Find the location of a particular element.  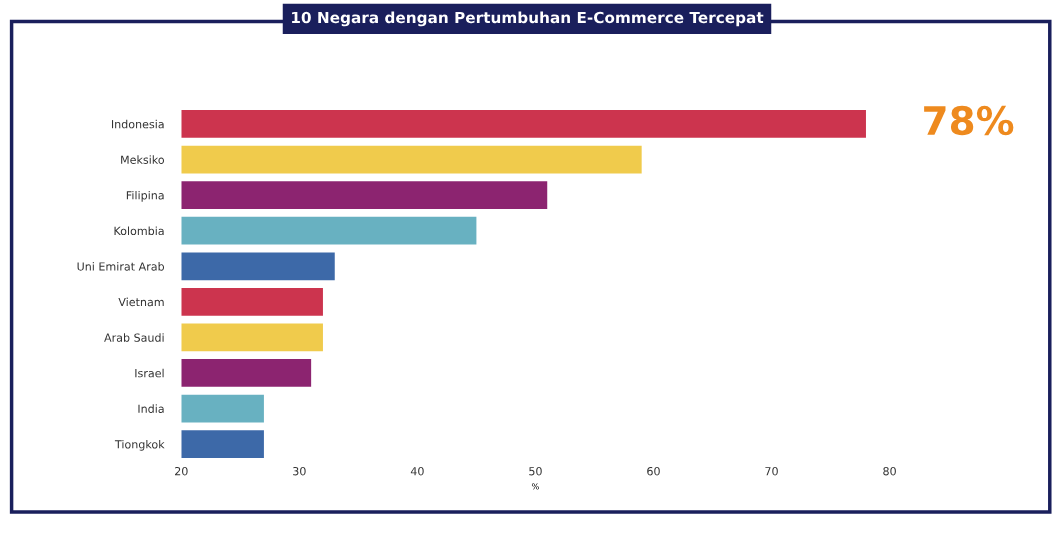

x-tick-label: 70 is located at coordinates (771, 471).